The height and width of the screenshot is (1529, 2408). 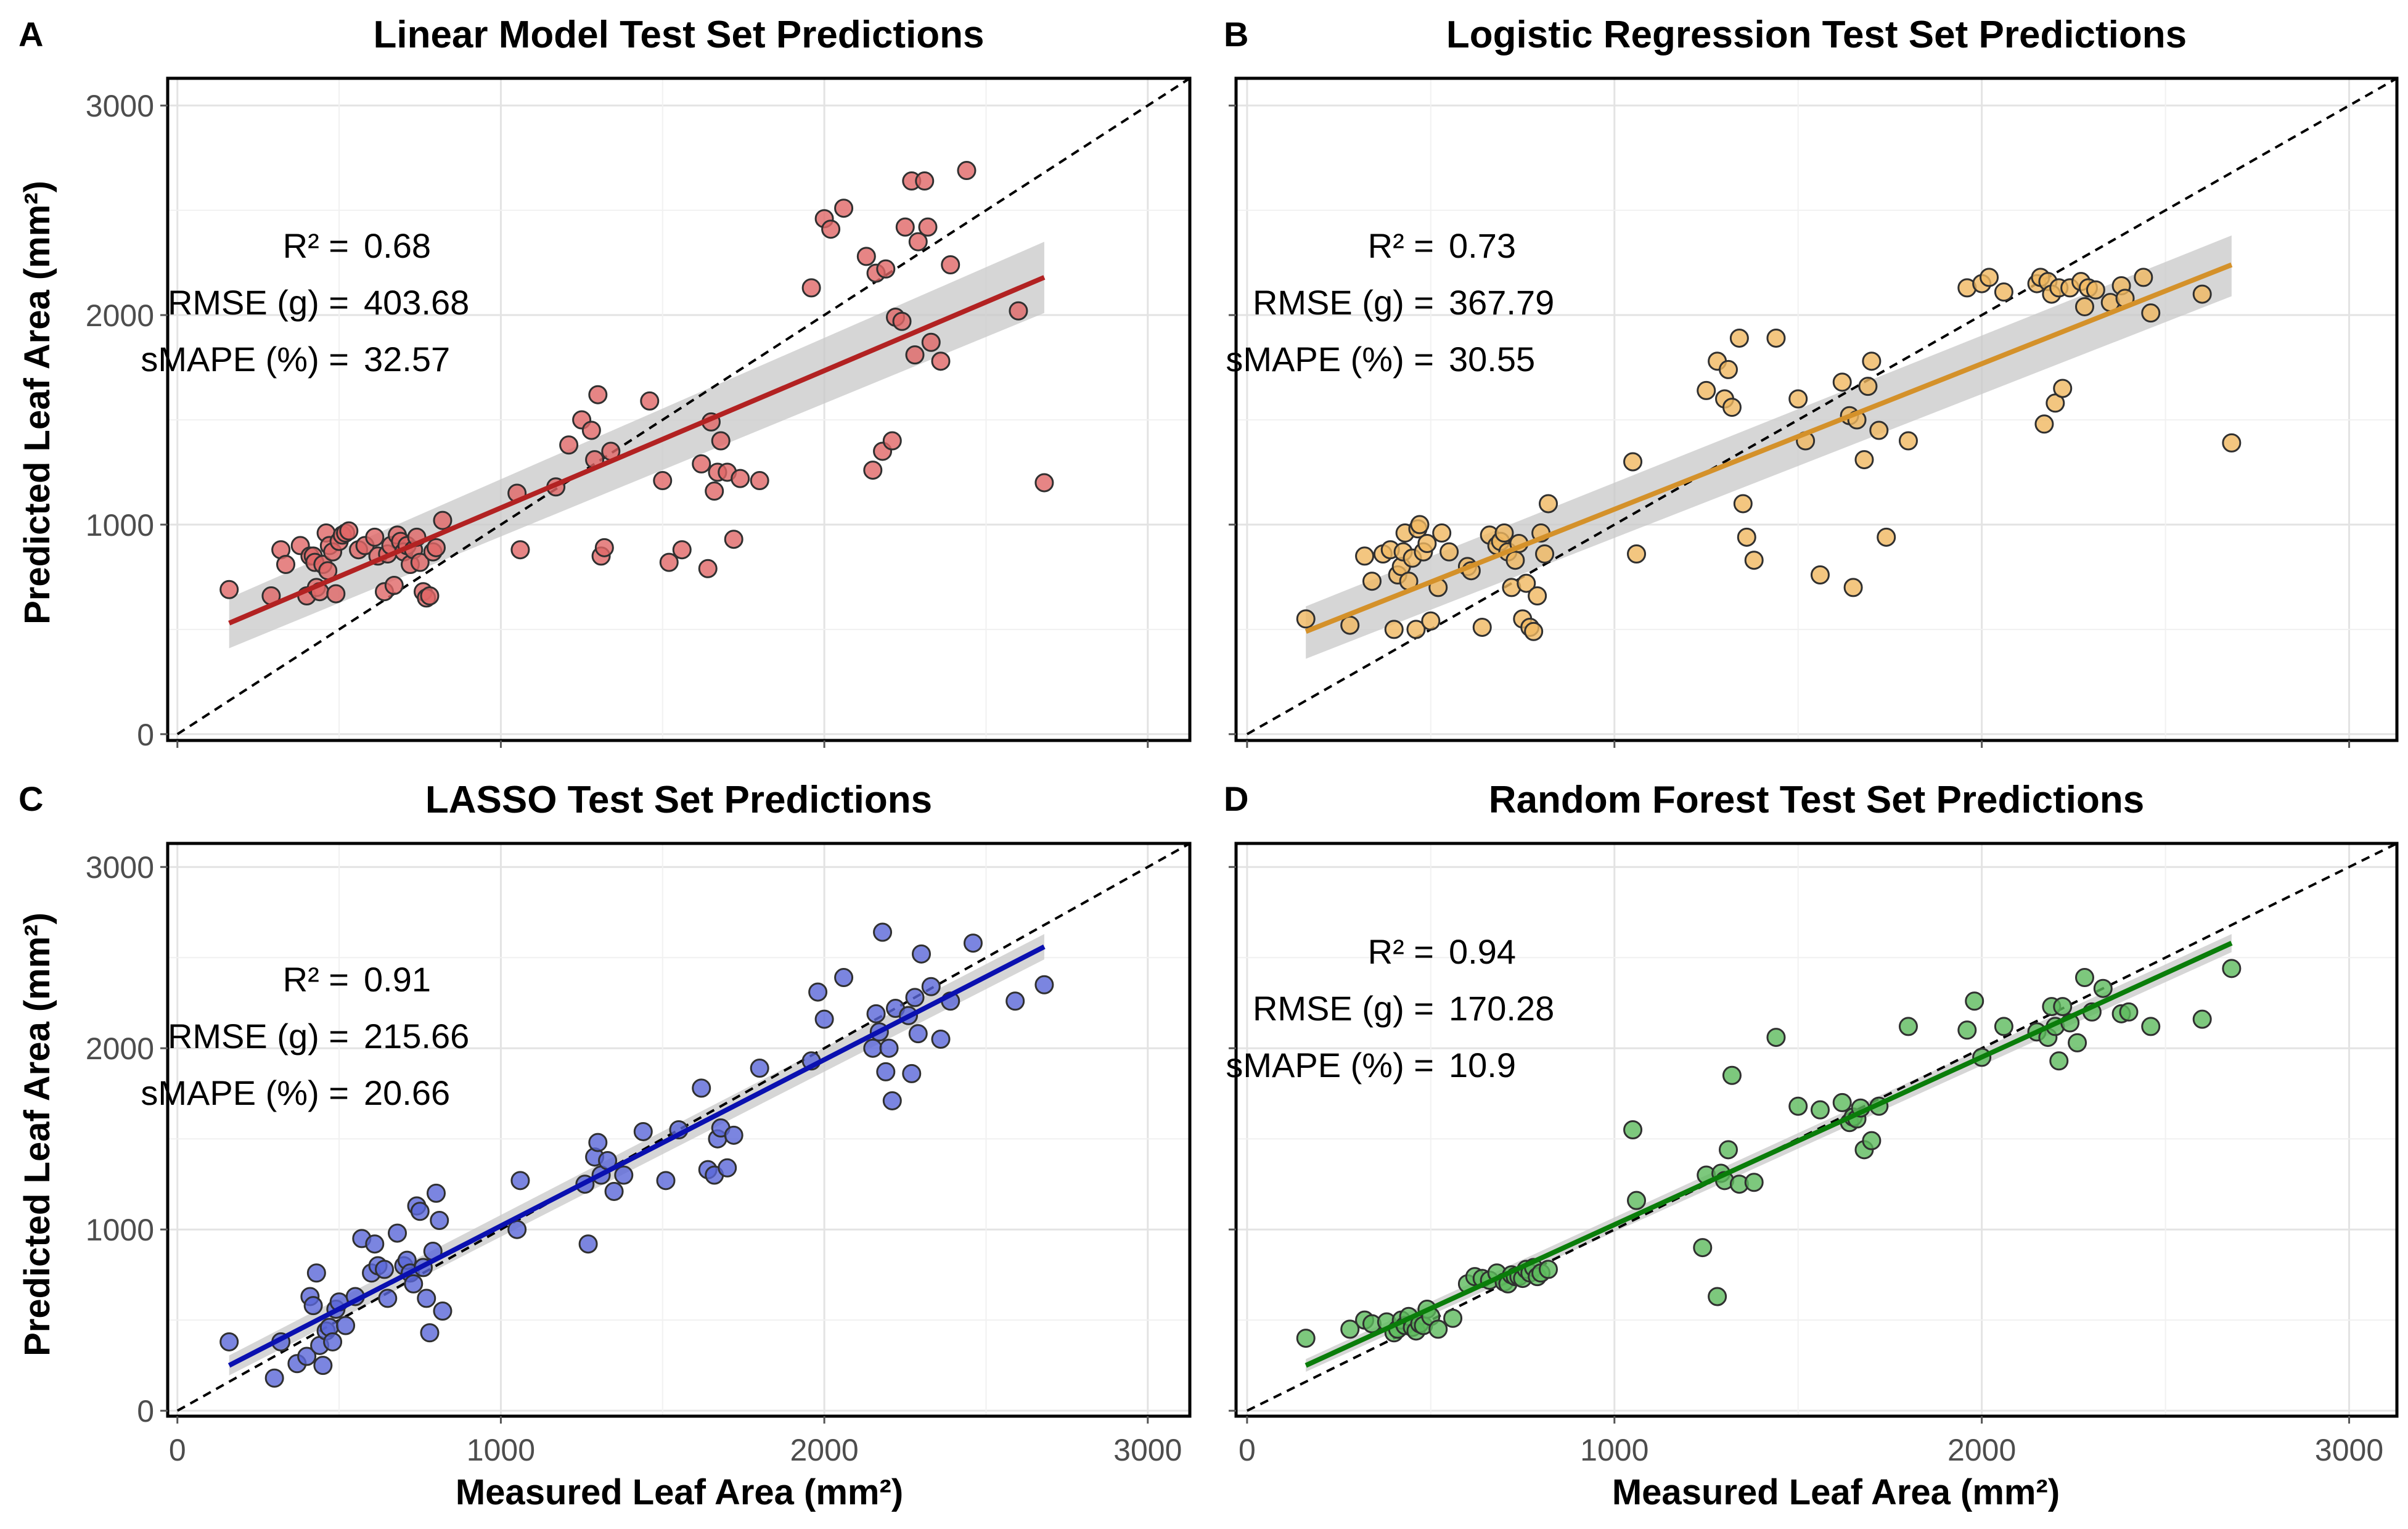 I want to click on panel-a-stat-value: 0.68, so click(x=398, y=246).